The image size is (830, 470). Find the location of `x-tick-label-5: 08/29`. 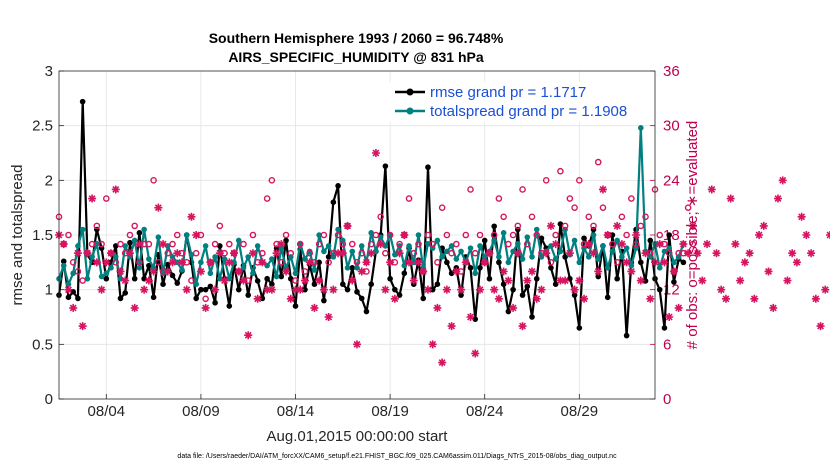

x-tick-label-5: 08/29 is located at coordinates (580, 411).